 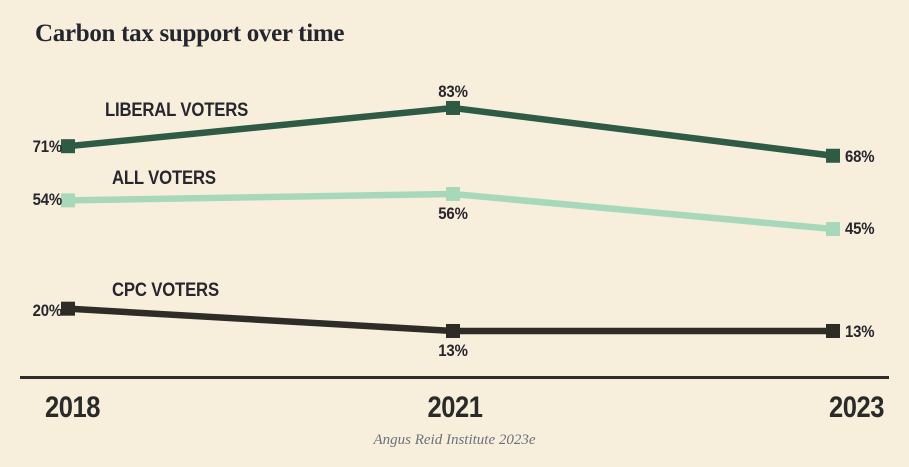 I want to click on data-label-liberal-2021: 83%, so click(x=453, y=91).